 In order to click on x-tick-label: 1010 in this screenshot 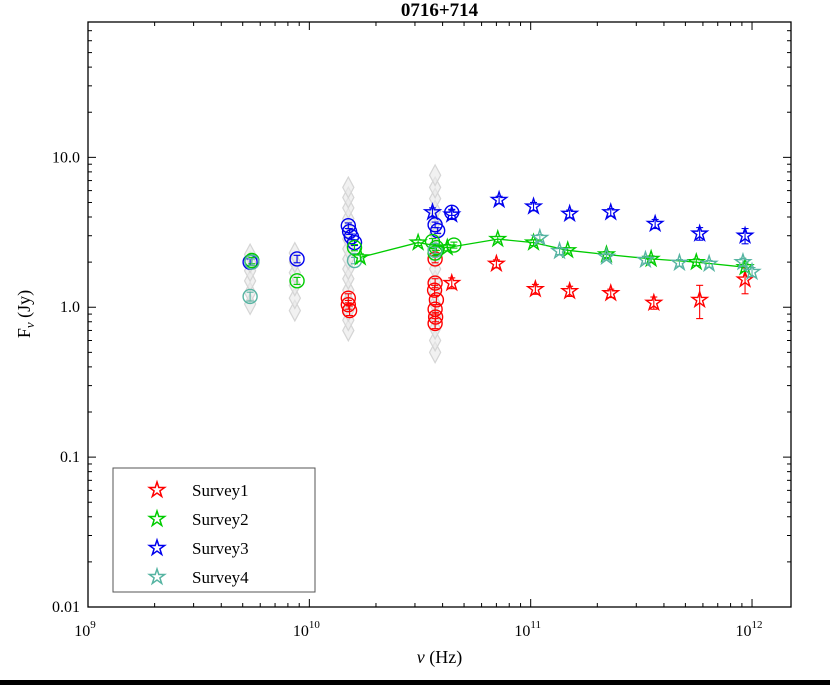, I will do `click(307, 629)`.